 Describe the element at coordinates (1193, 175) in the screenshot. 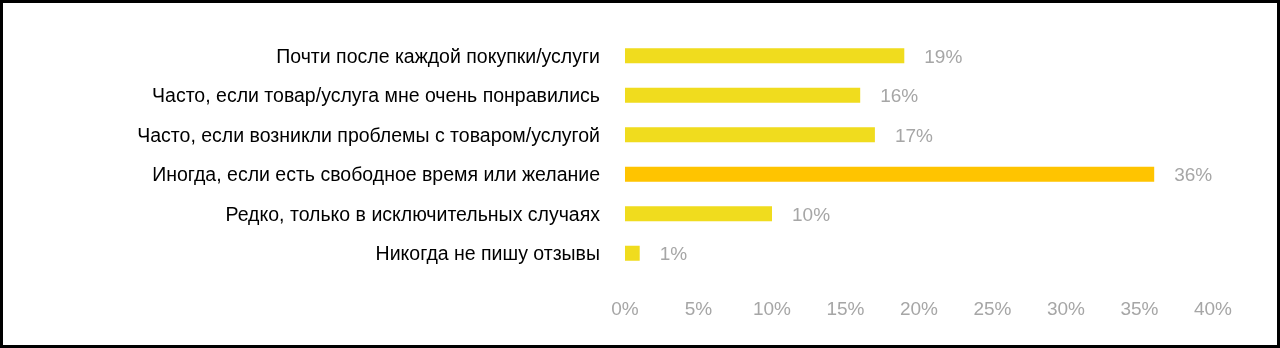

I see `data-label: 36%` at that location.